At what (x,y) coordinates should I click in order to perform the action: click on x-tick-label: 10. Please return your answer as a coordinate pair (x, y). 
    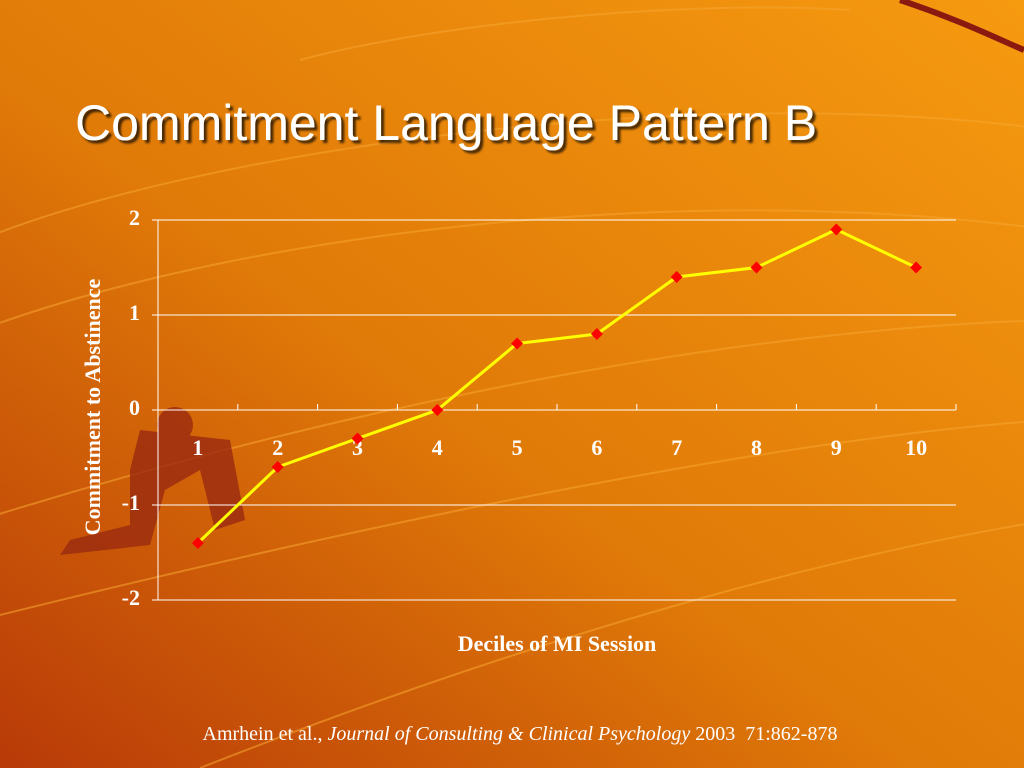
    Looking at the image, I should click on (916, 447).